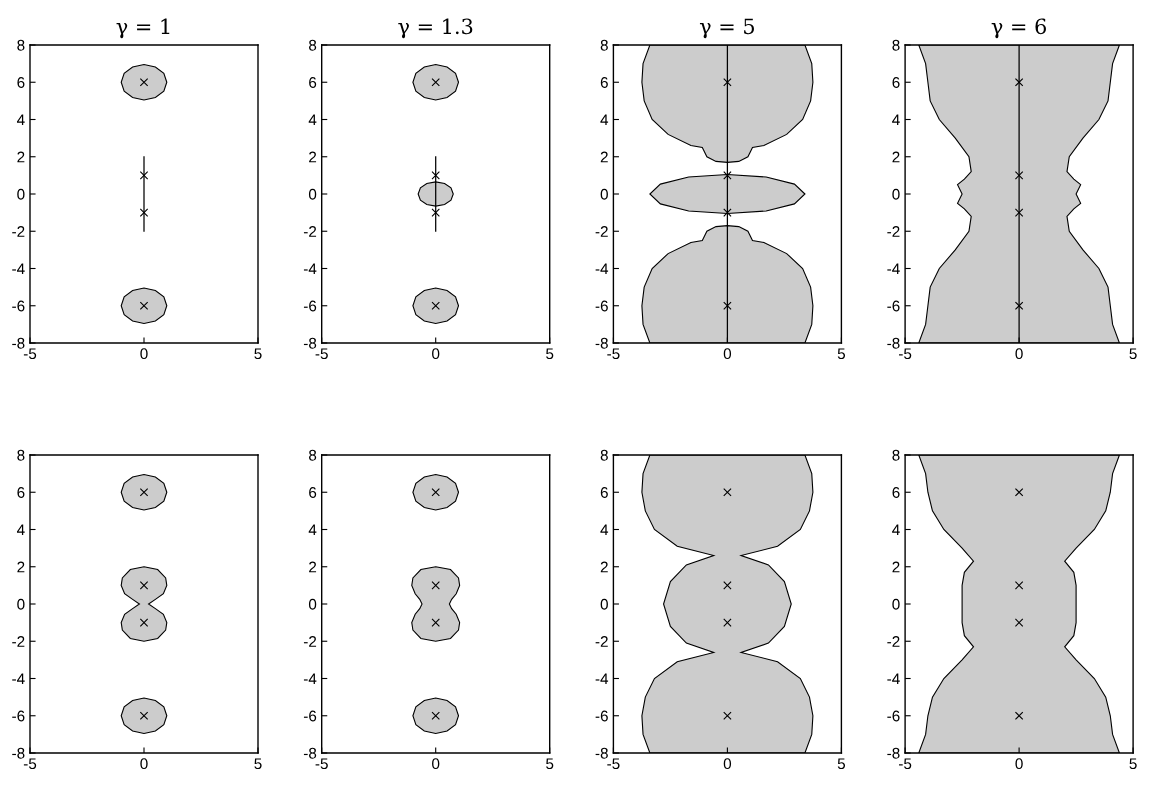 This screenshot has width=1155, height=785. I want to click on chart-title: γ = 1, so click(143, 28).